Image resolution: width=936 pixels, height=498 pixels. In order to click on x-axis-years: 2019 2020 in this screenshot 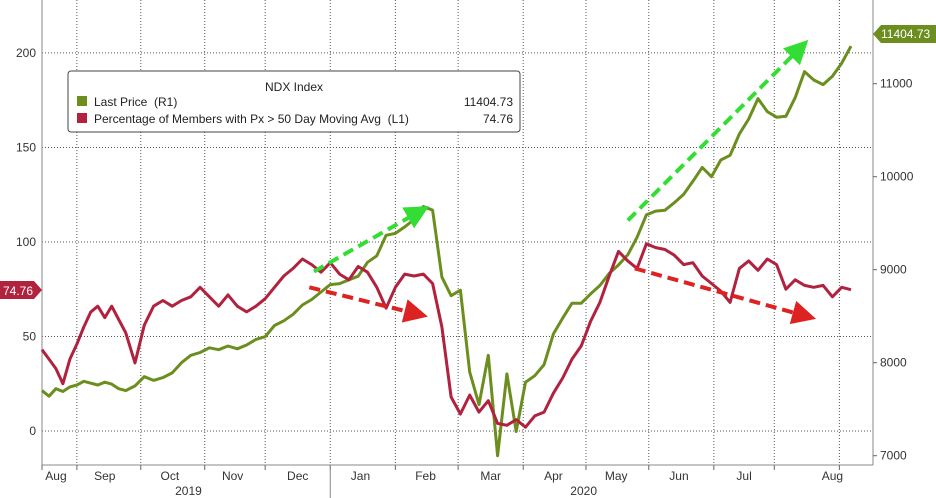, I will do `click(386, 481)`.